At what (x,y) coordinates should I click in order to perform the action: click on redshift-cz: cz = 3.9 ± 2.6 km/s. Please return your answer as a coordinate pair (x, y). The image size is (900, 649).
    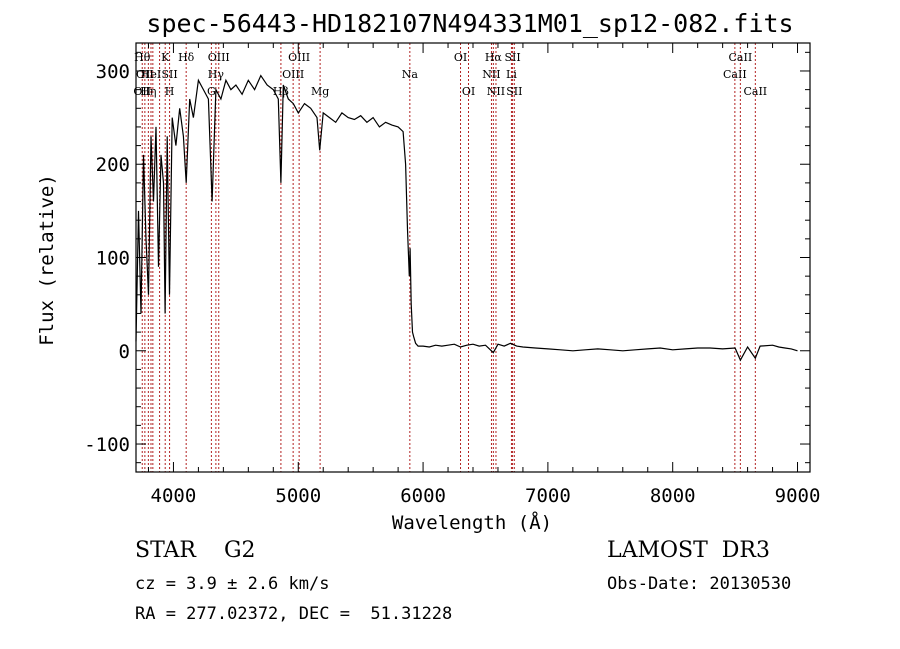
    Looking at the image, I should click on (232, 584).